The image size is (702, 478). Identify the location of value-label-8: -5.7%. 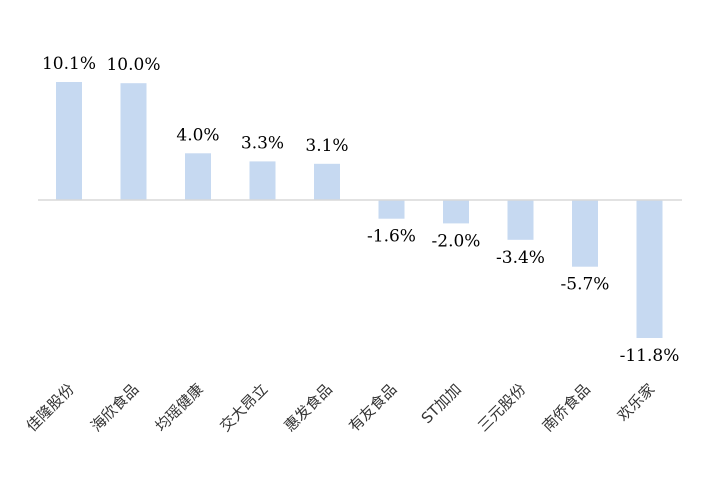
(585, 285).